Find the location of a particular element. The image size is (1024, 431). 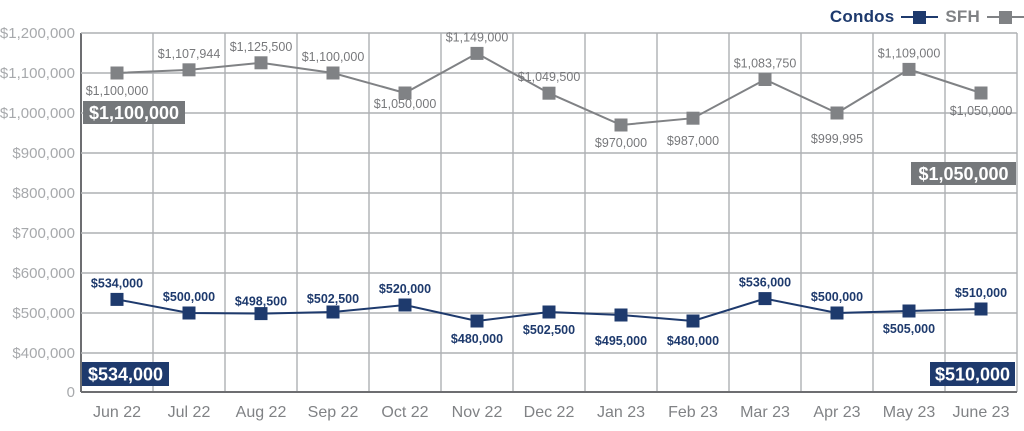

x-axis-tick-label: Jun 22 is located at coordinates (117, 412).